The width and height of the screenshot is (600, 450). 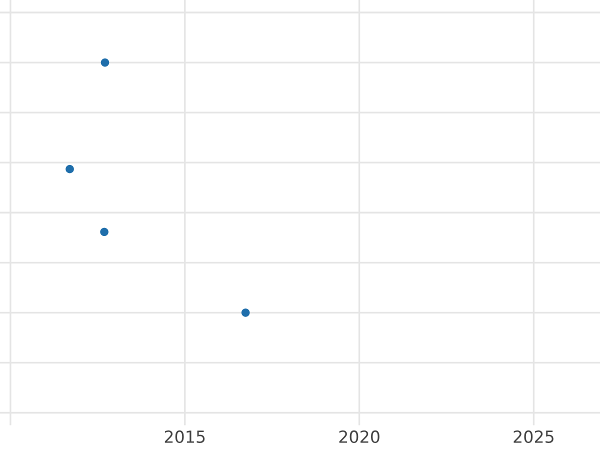 What do you see at coordinates (184, 437) in the screenshot?
I see `x-tick-label: 2015` at bounding box center [184, 437].